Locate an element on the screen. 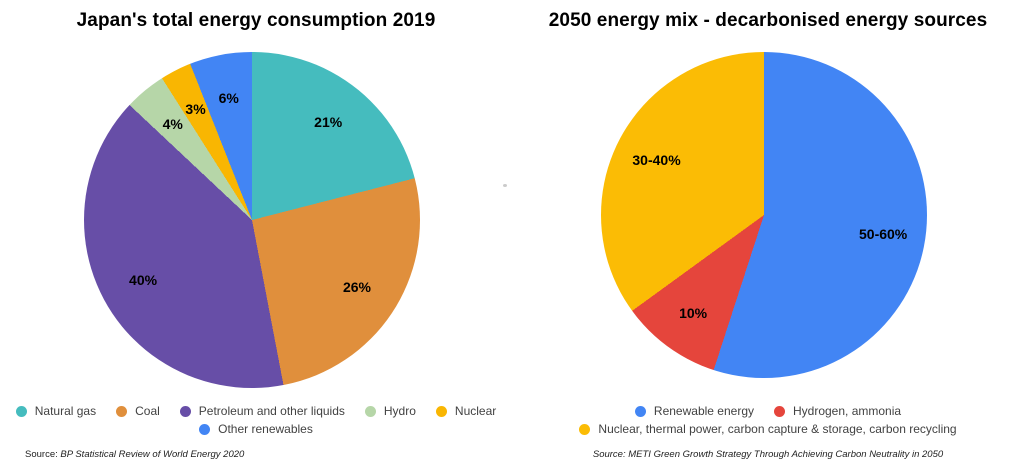 This screenshot has height=475, width=1024. legend-item: Other renewables is located at coordinates (256, 429).